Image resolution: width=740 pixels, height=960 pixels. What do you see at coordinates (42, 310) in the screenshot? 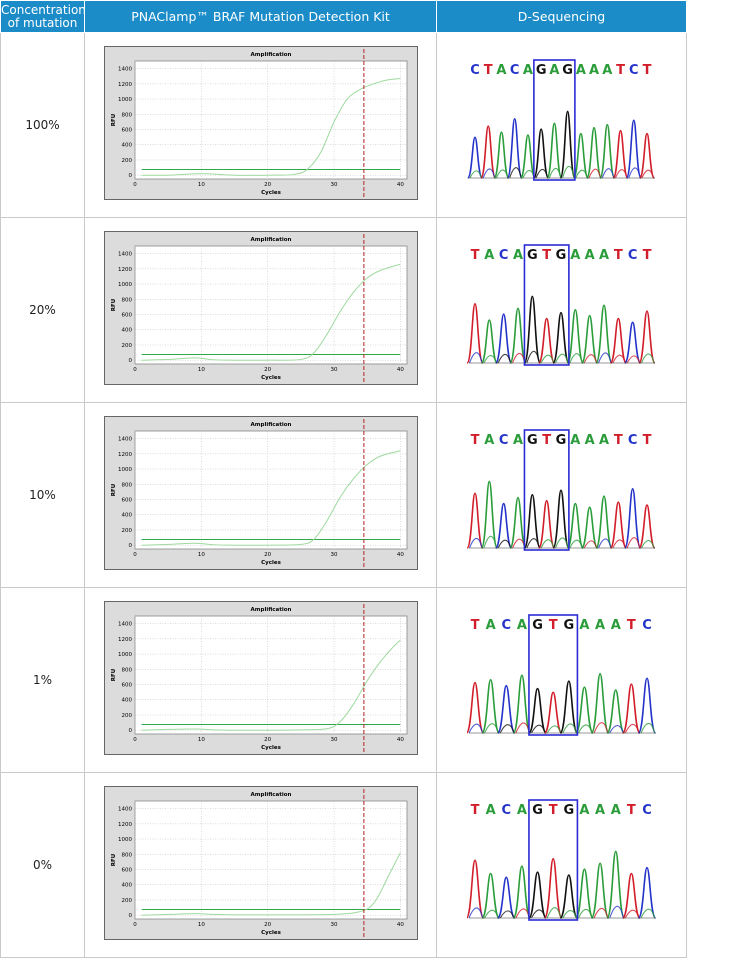
I see `concentration-cell: 20%` at bounding box center [42, 310].